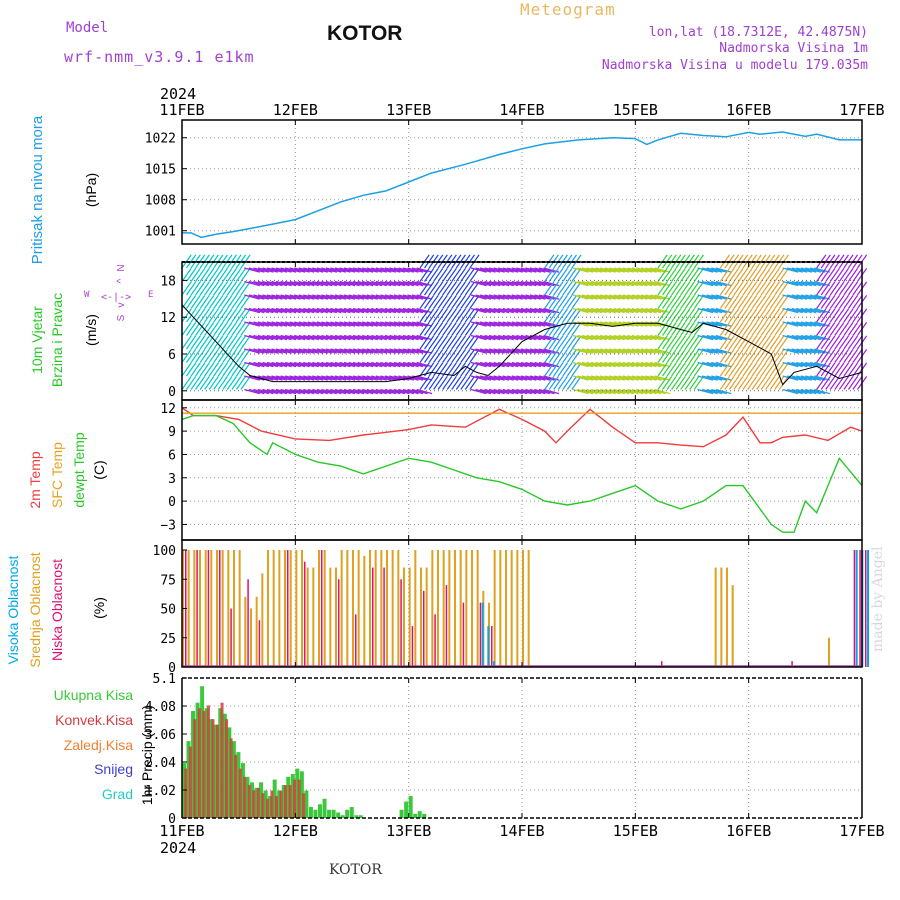  Describe the element at coordinates (494, 664) in the screenshot. I see `high-cloud-bar` at that location.